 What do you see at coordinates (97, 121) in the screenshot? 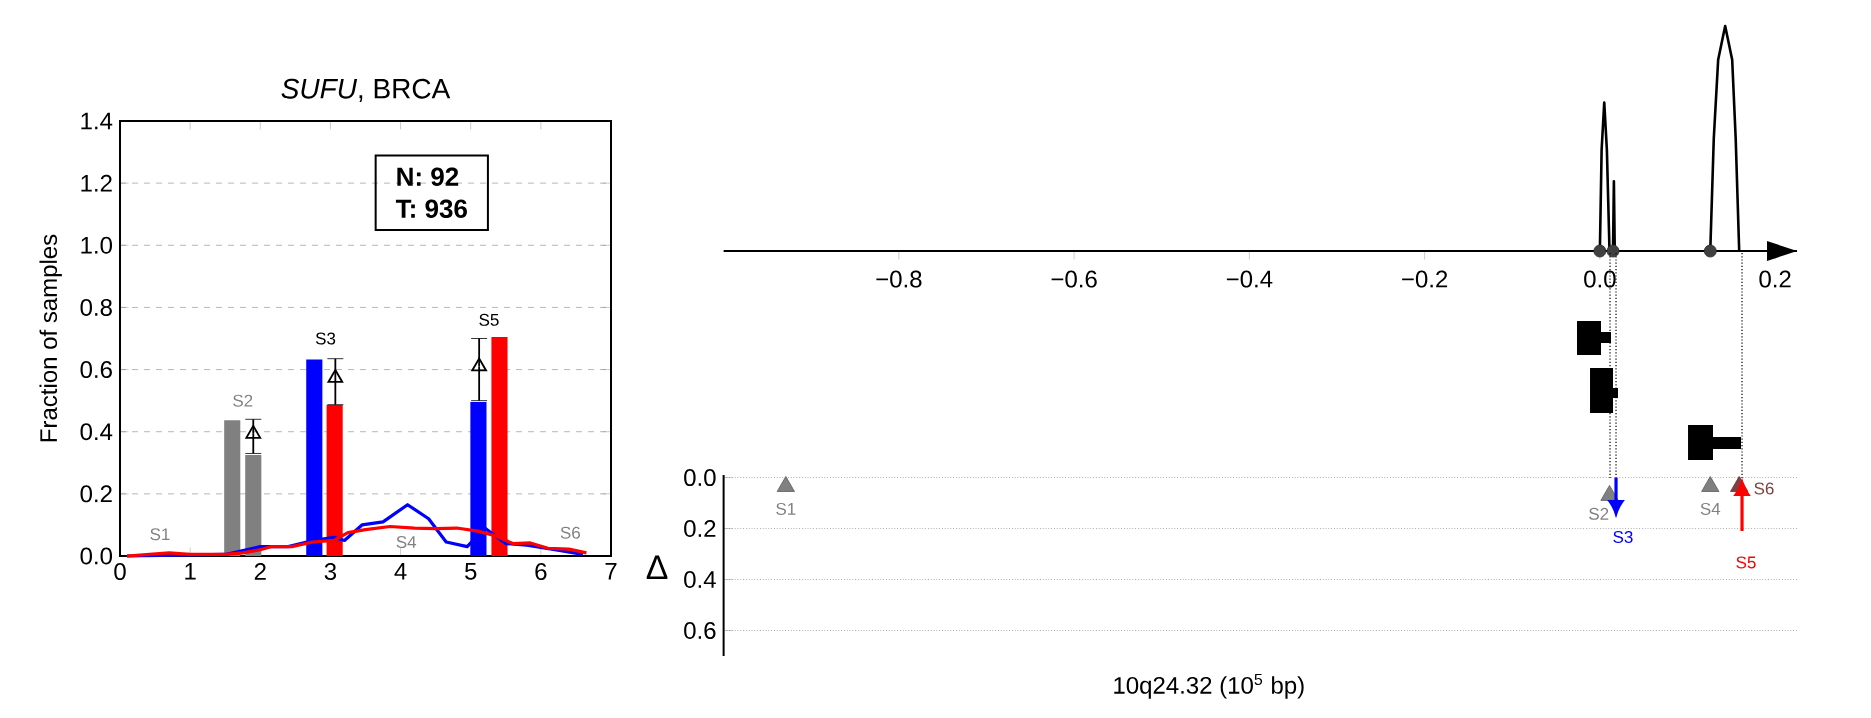
I see `y-tick-label: 1.4` at bounding box center [97, 121].